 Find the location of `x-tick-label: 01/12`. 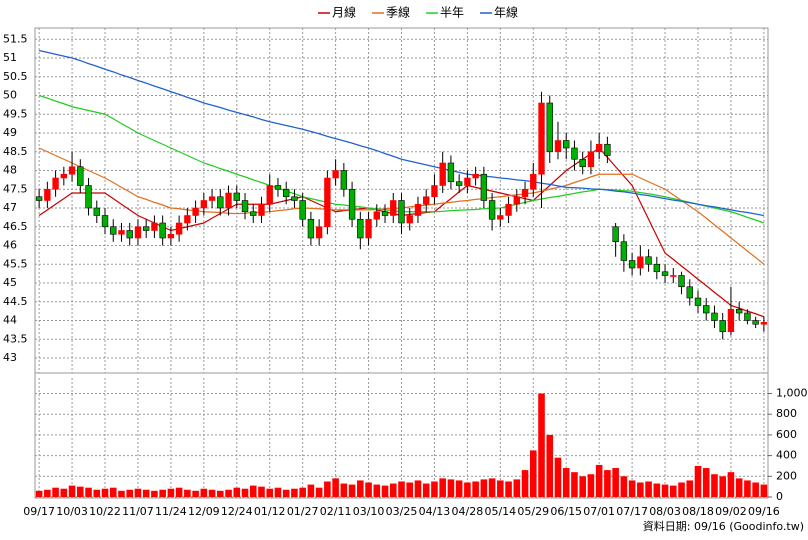

x-tick-label: 01/12 is located at coordinates (270, 511).